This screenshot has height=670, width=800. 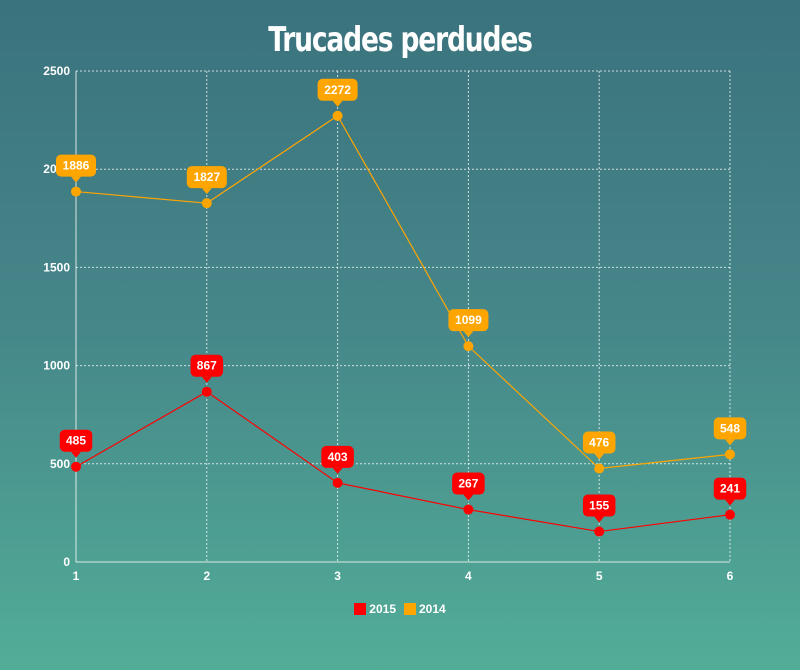 I want to click on data-label-2014: 476, so click(x=599, y=443).